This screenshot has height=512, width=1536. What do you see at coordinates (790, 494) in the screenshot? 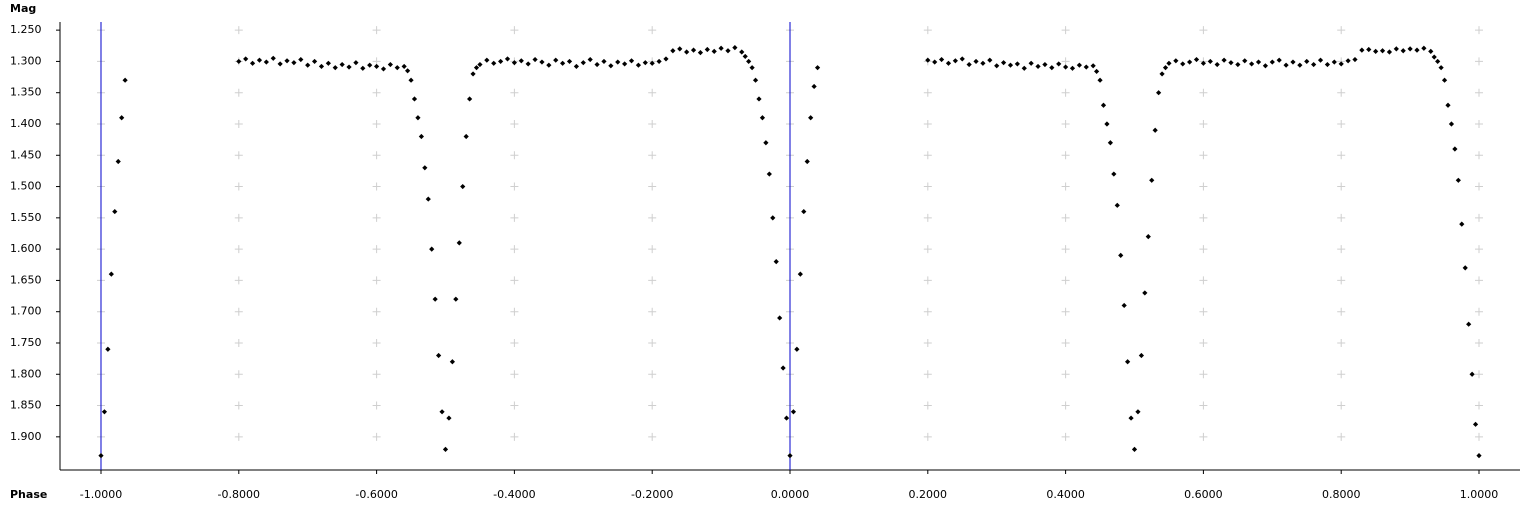
I see `x-tick-label: 0.0000` at bounding box center [790, 494].